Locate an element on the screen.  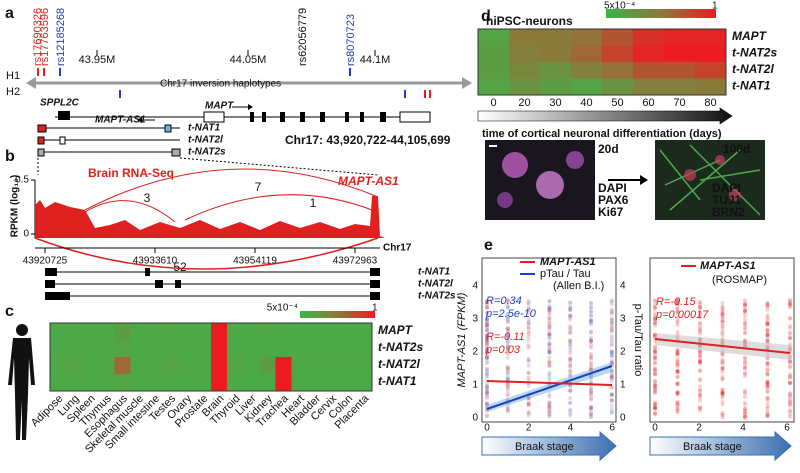
gene-label: SPPL2C is located at coordinates (60, 103).